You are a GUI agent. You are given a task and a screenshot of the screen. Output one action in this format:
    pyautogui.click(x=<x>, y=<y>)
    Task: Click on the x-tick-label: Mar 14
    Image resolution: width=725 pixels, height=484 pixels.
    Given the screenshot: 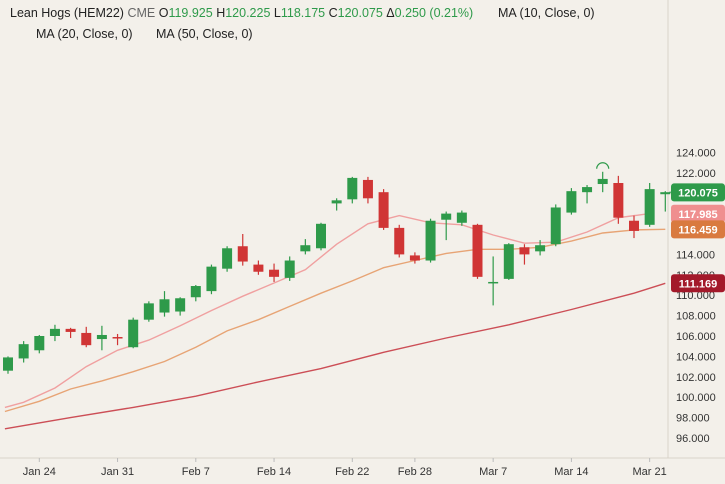 What is the action you would take?
    pyautogui.click(x=571, y=472)
    